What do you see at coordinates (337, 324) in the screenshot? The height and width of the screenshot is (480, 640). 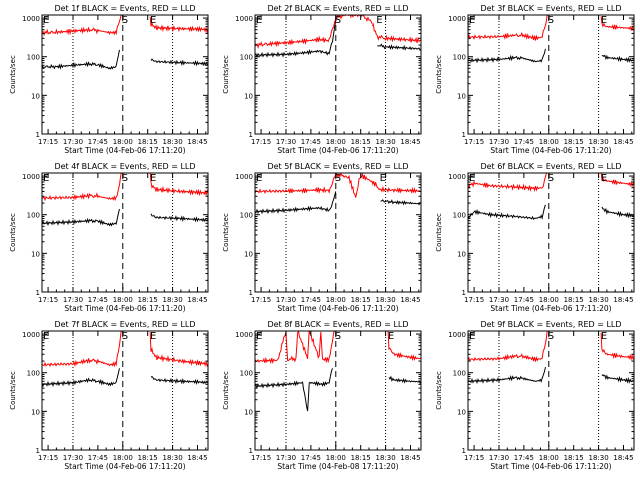 I see `panel-title: Det 8f BLACK = Events, RED = LLD` at bounding box center [337, 324].